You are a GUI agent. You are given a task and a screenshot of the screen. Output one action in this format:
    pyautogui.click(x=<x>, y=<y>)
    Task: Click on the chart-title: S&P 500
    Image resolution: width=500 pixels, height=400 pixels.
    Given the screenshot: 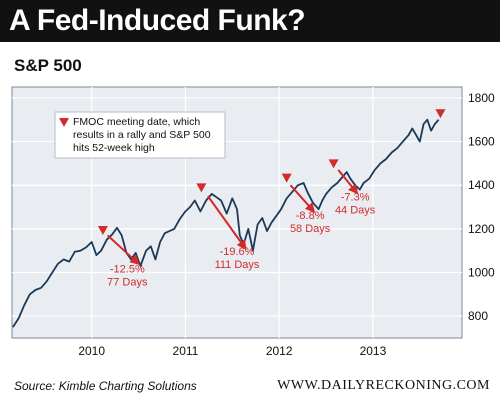 What is the action you would take?
    pyautogui.click(x=48, y=65)
    